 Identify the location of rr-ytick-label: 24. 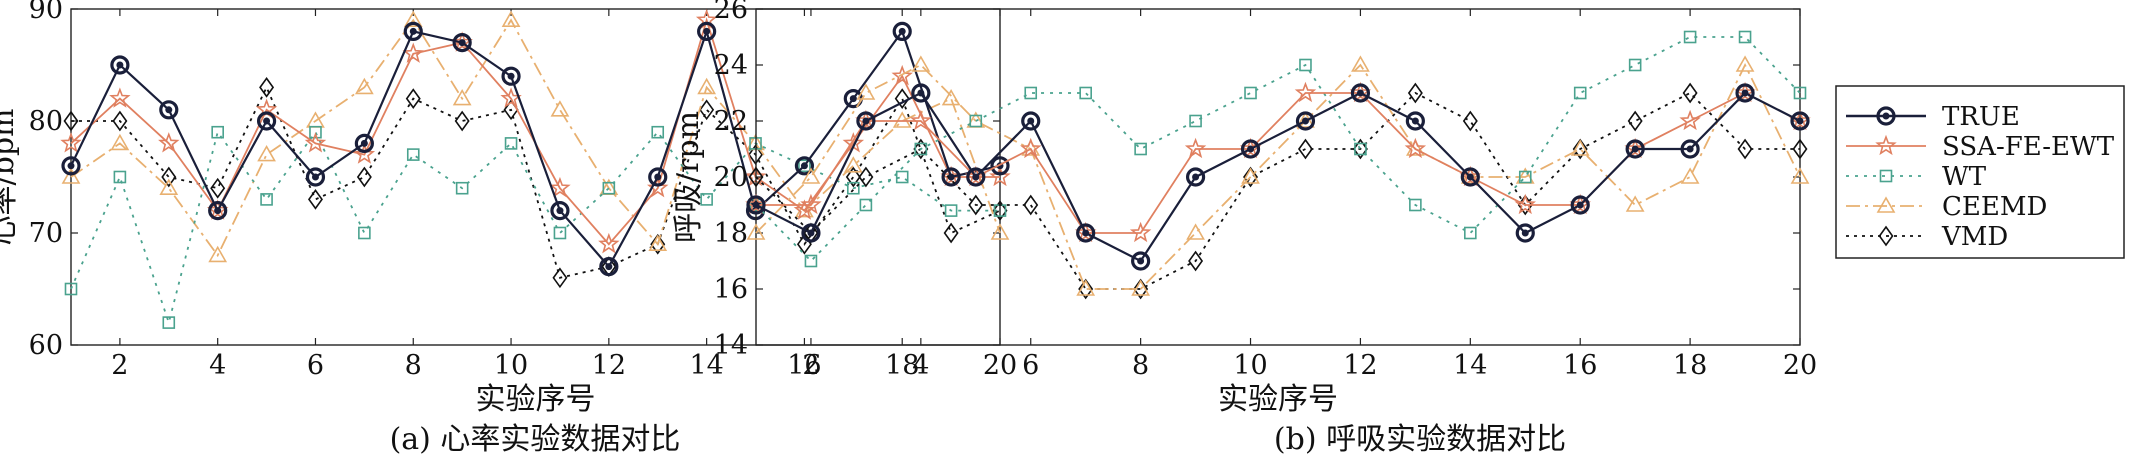
(731, 65).